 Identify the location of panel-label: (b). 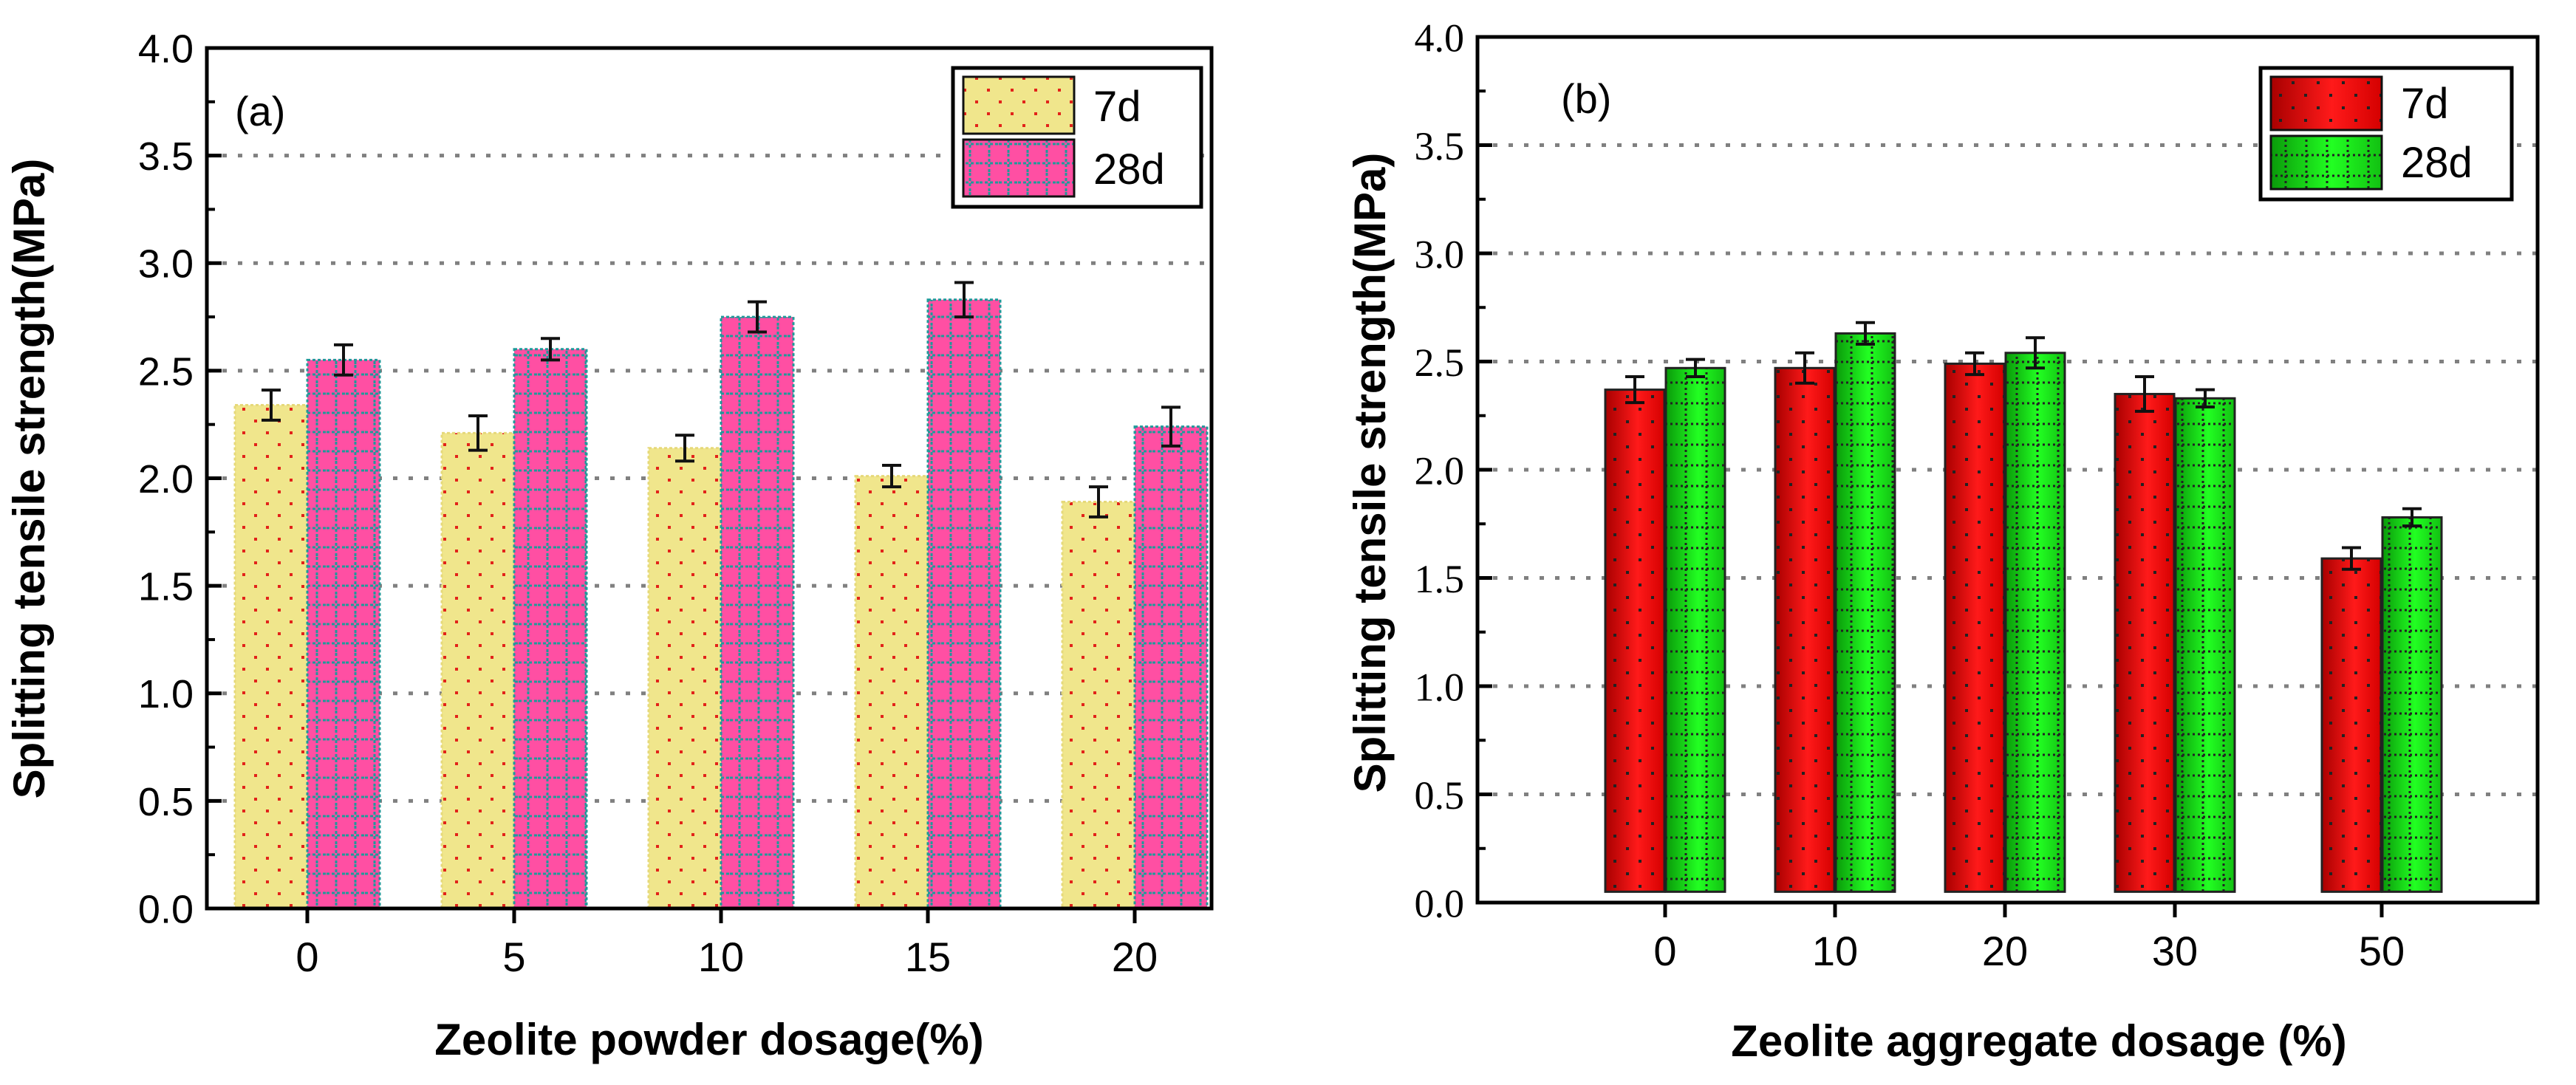
(1586, 99).